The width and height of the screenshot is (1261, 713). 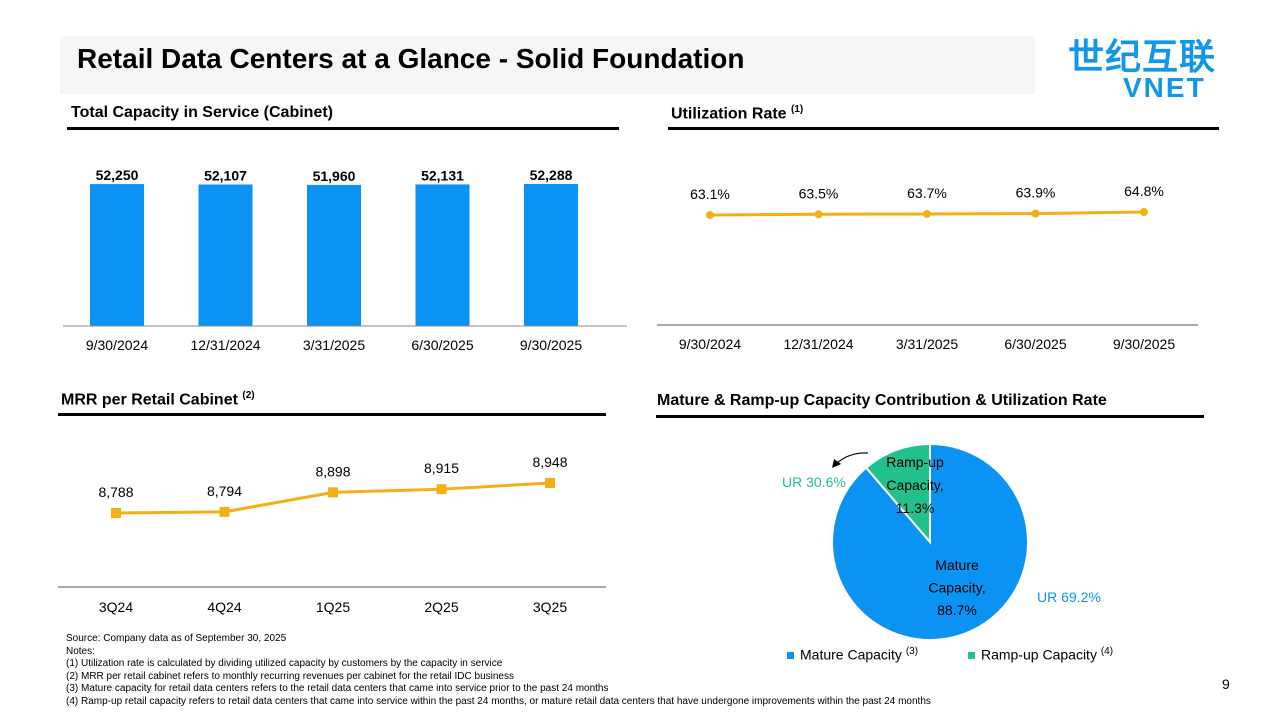 I want to click on mrr-x-tick: 4Q24, so click(x=224, y=607).